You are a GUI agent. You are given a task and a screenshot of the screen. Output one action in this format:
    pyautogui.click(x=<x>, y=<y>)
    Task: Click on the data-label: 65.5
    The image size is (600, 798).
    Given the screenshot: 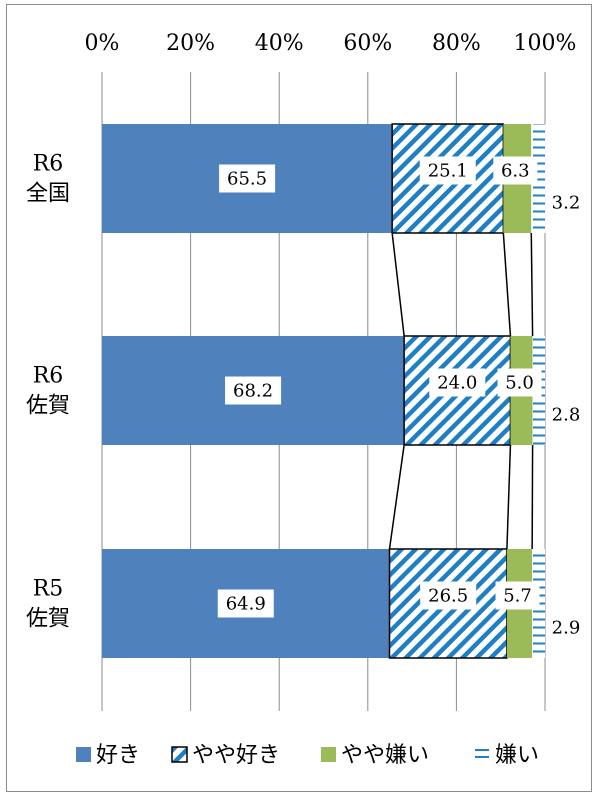 What is the action you would take?
    pyautogui.click(x=247, y=179)
    